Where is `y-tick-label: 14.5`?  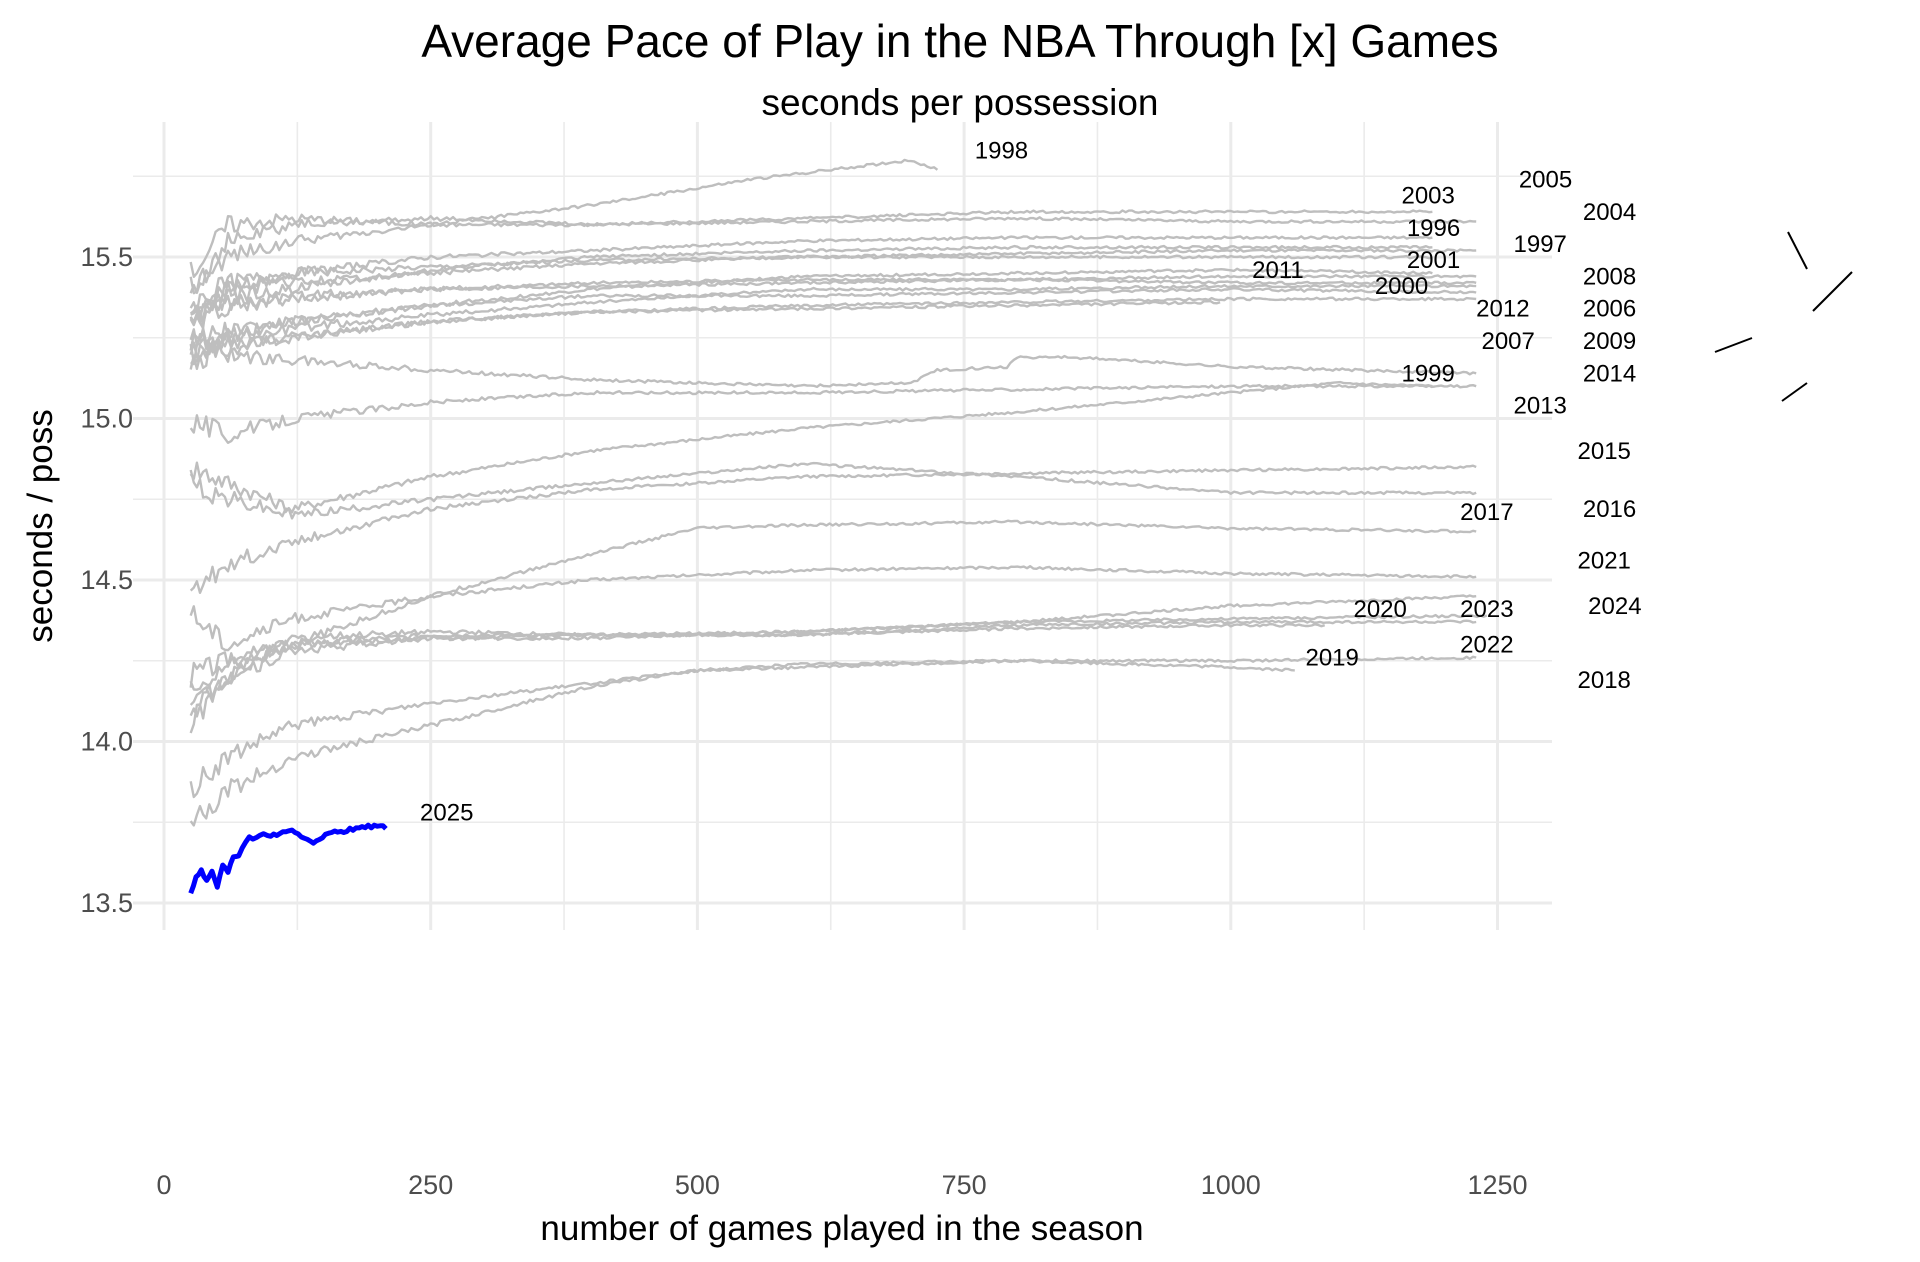
y-tick-label: 14.5 is located at coordinates (106, 580).